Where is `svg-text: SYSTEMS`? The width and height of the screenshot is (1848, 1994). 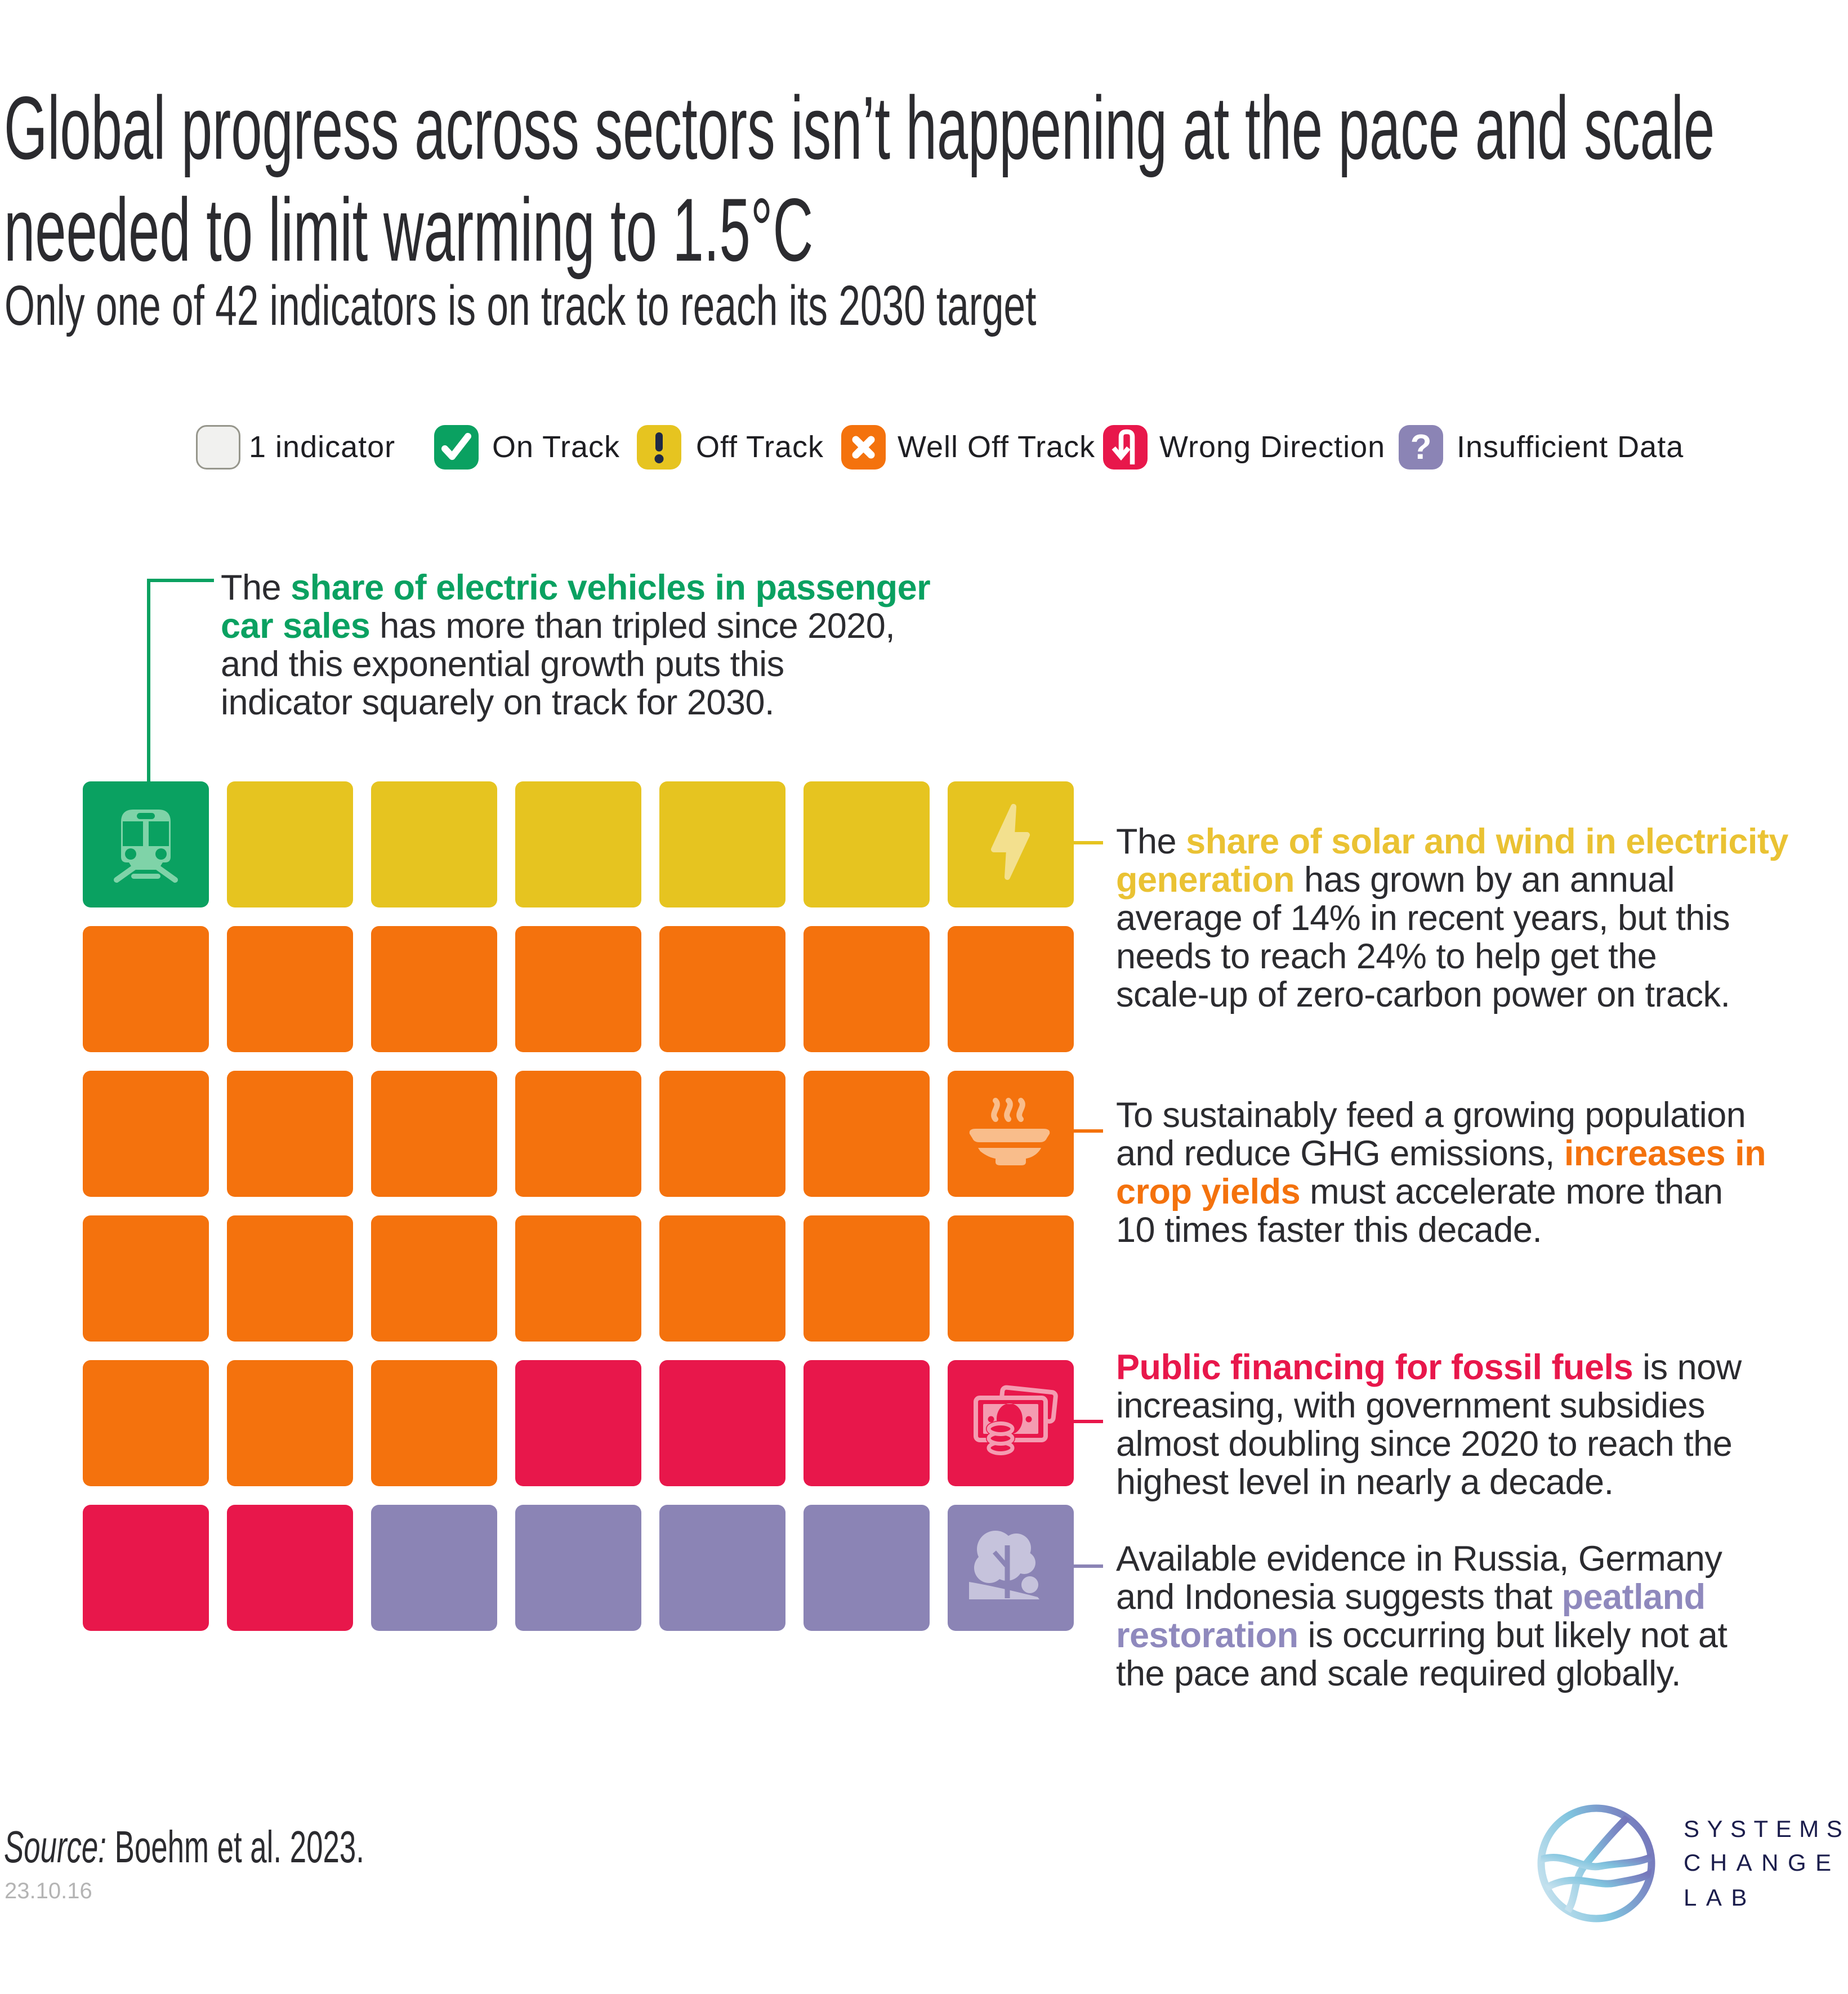 svg-text: SYSTEMS is located at coordinates (1764, 1829).